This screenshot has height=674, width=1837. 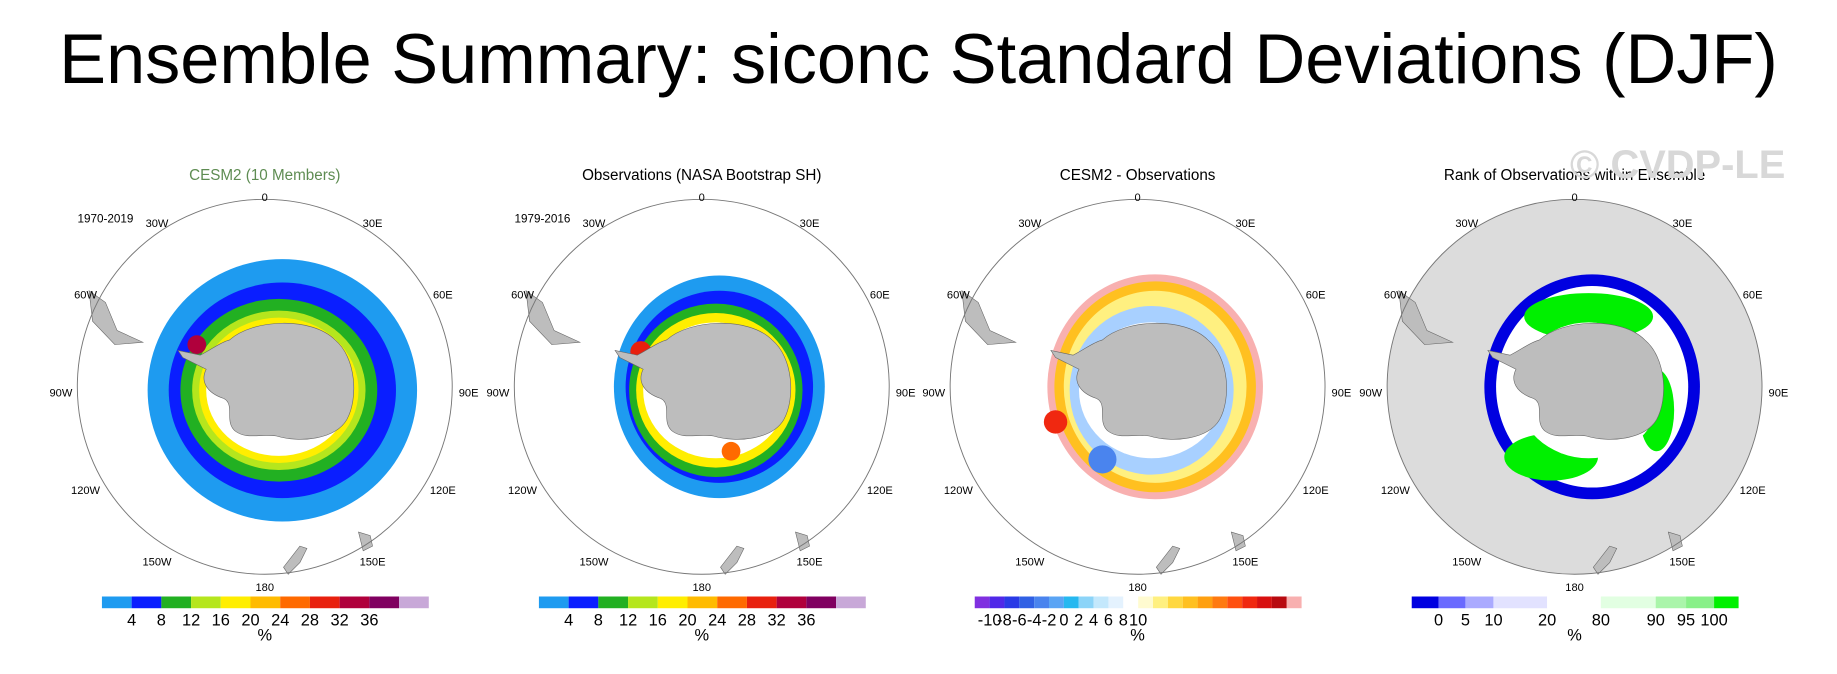 I want to click on longitude-label: 90W, so click(x=1370, y=394).